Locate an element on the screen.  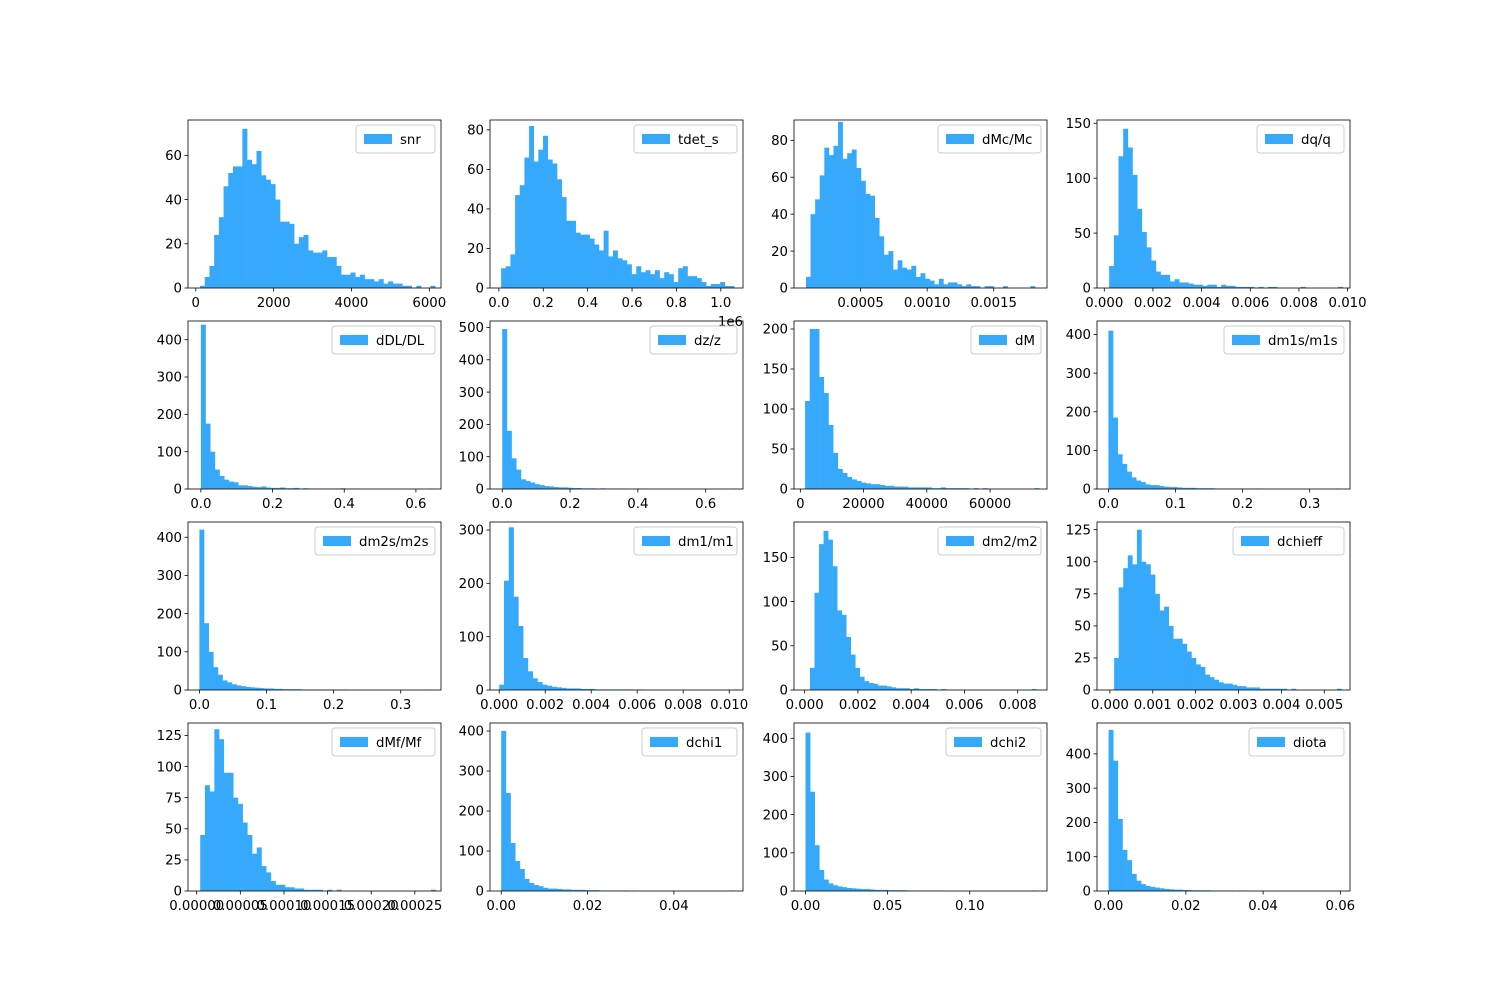
x-tick-label: 0.000 is located at coordinates (805, 705).